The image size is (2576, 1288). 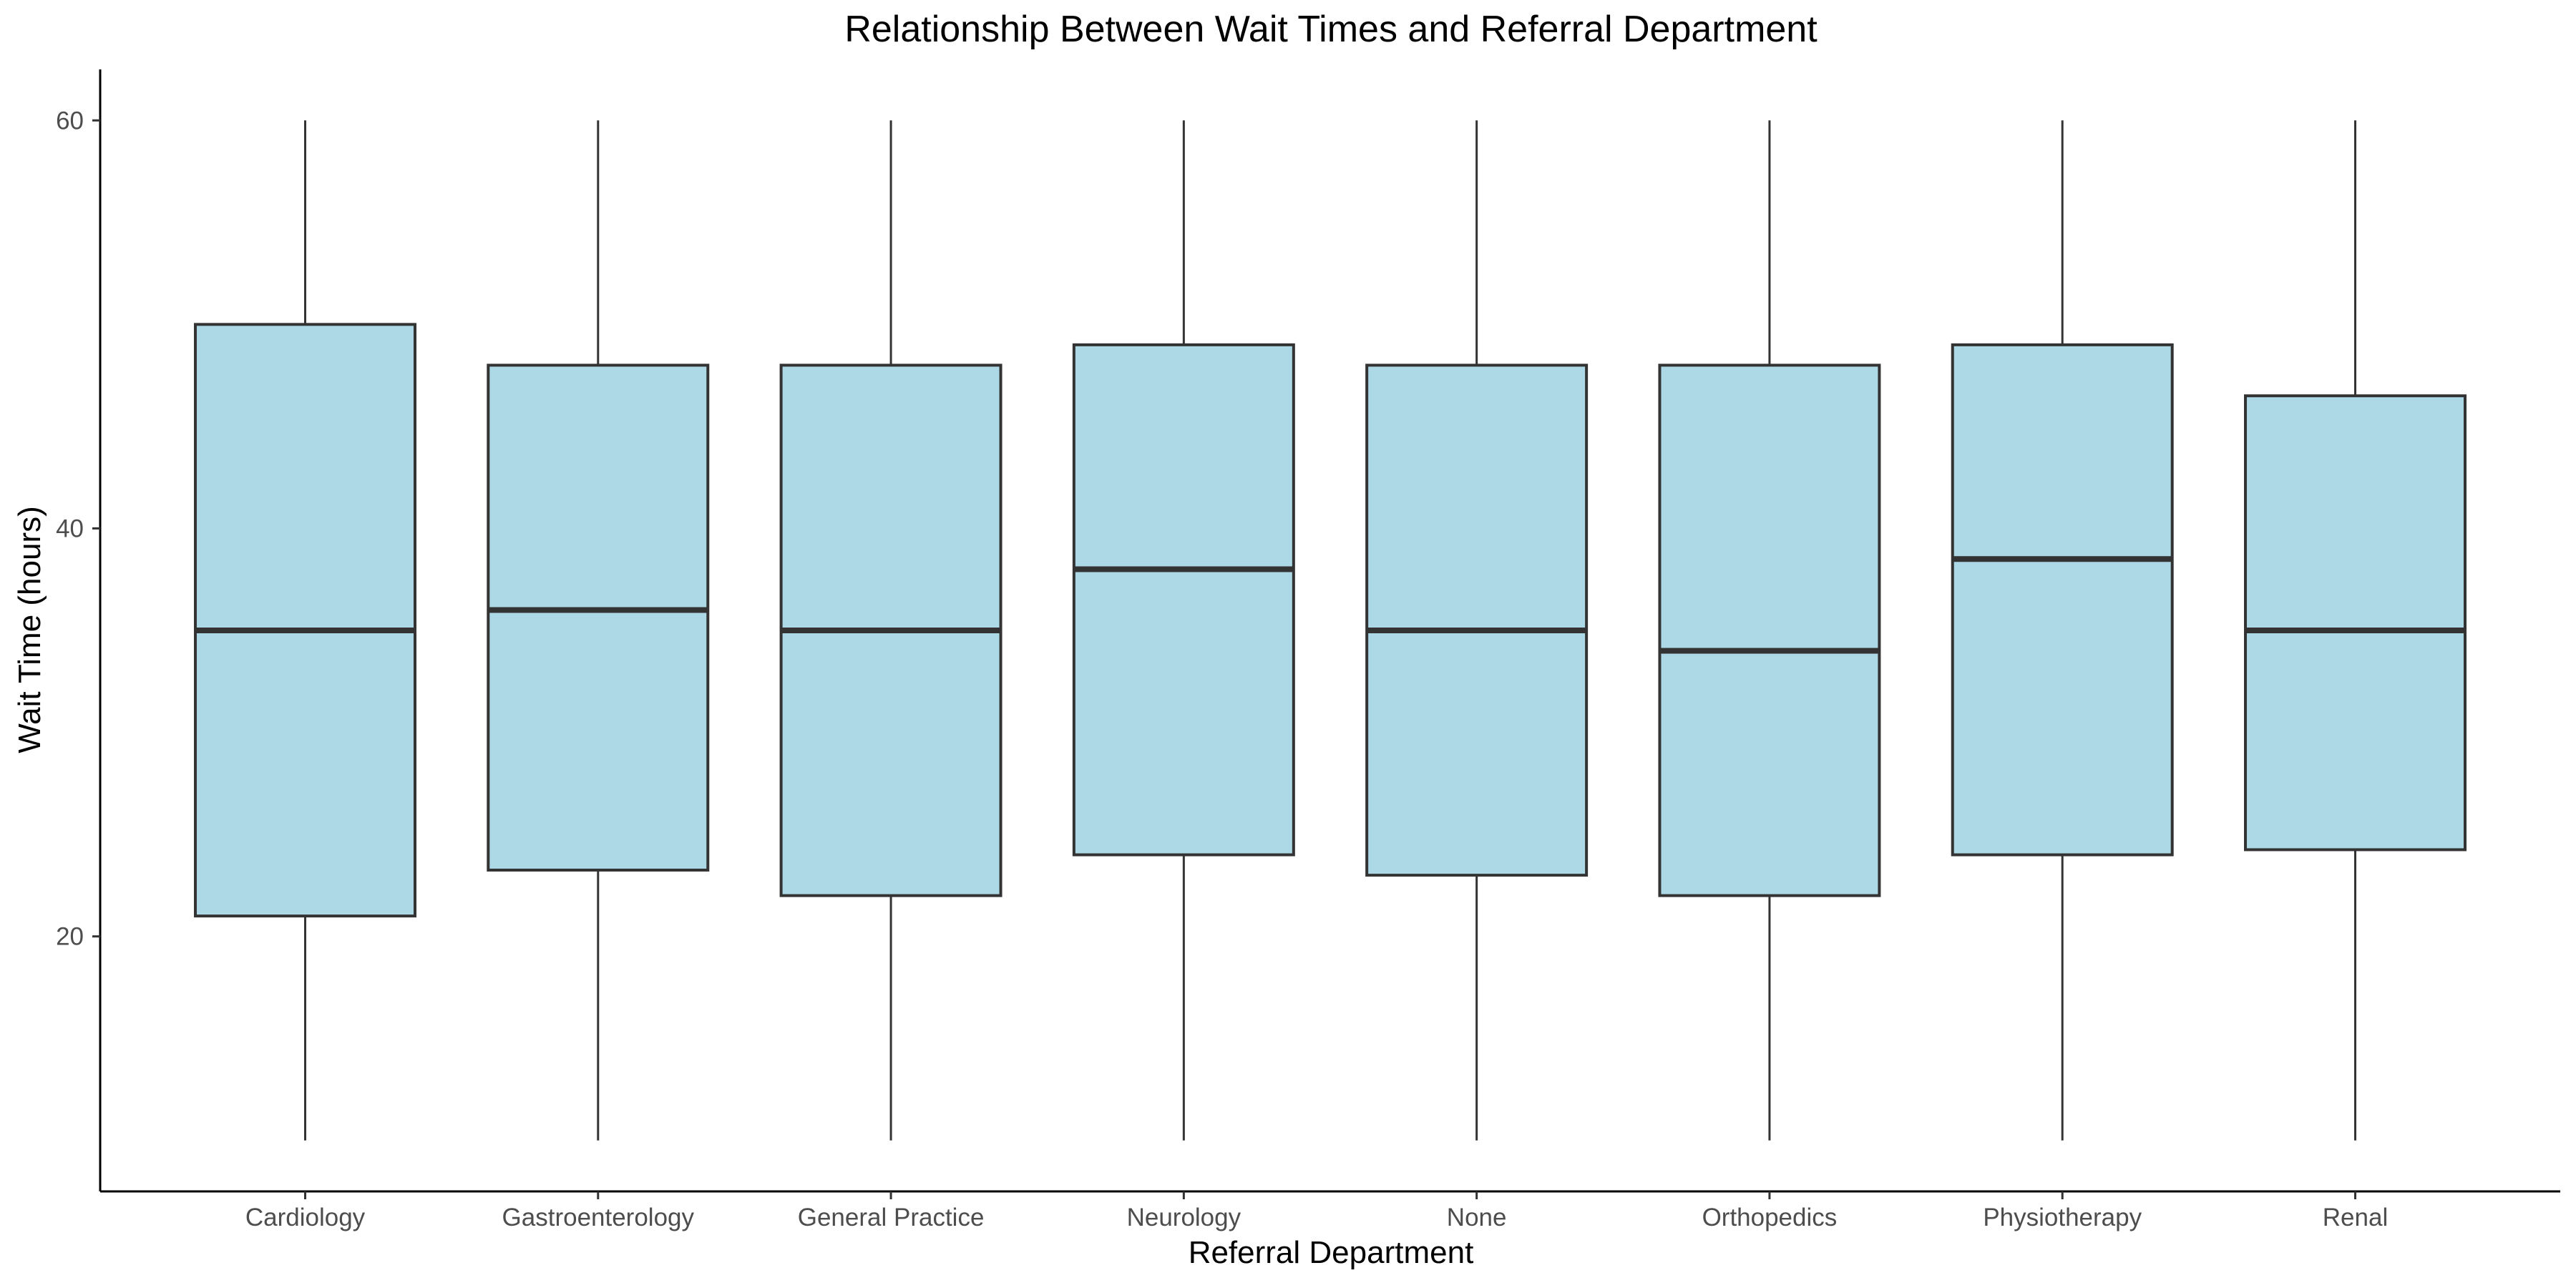 What do you see at coordinates (70, 528) in the screenshot?
I see `y-tick-label: 40` at bounding box center [70, 528].